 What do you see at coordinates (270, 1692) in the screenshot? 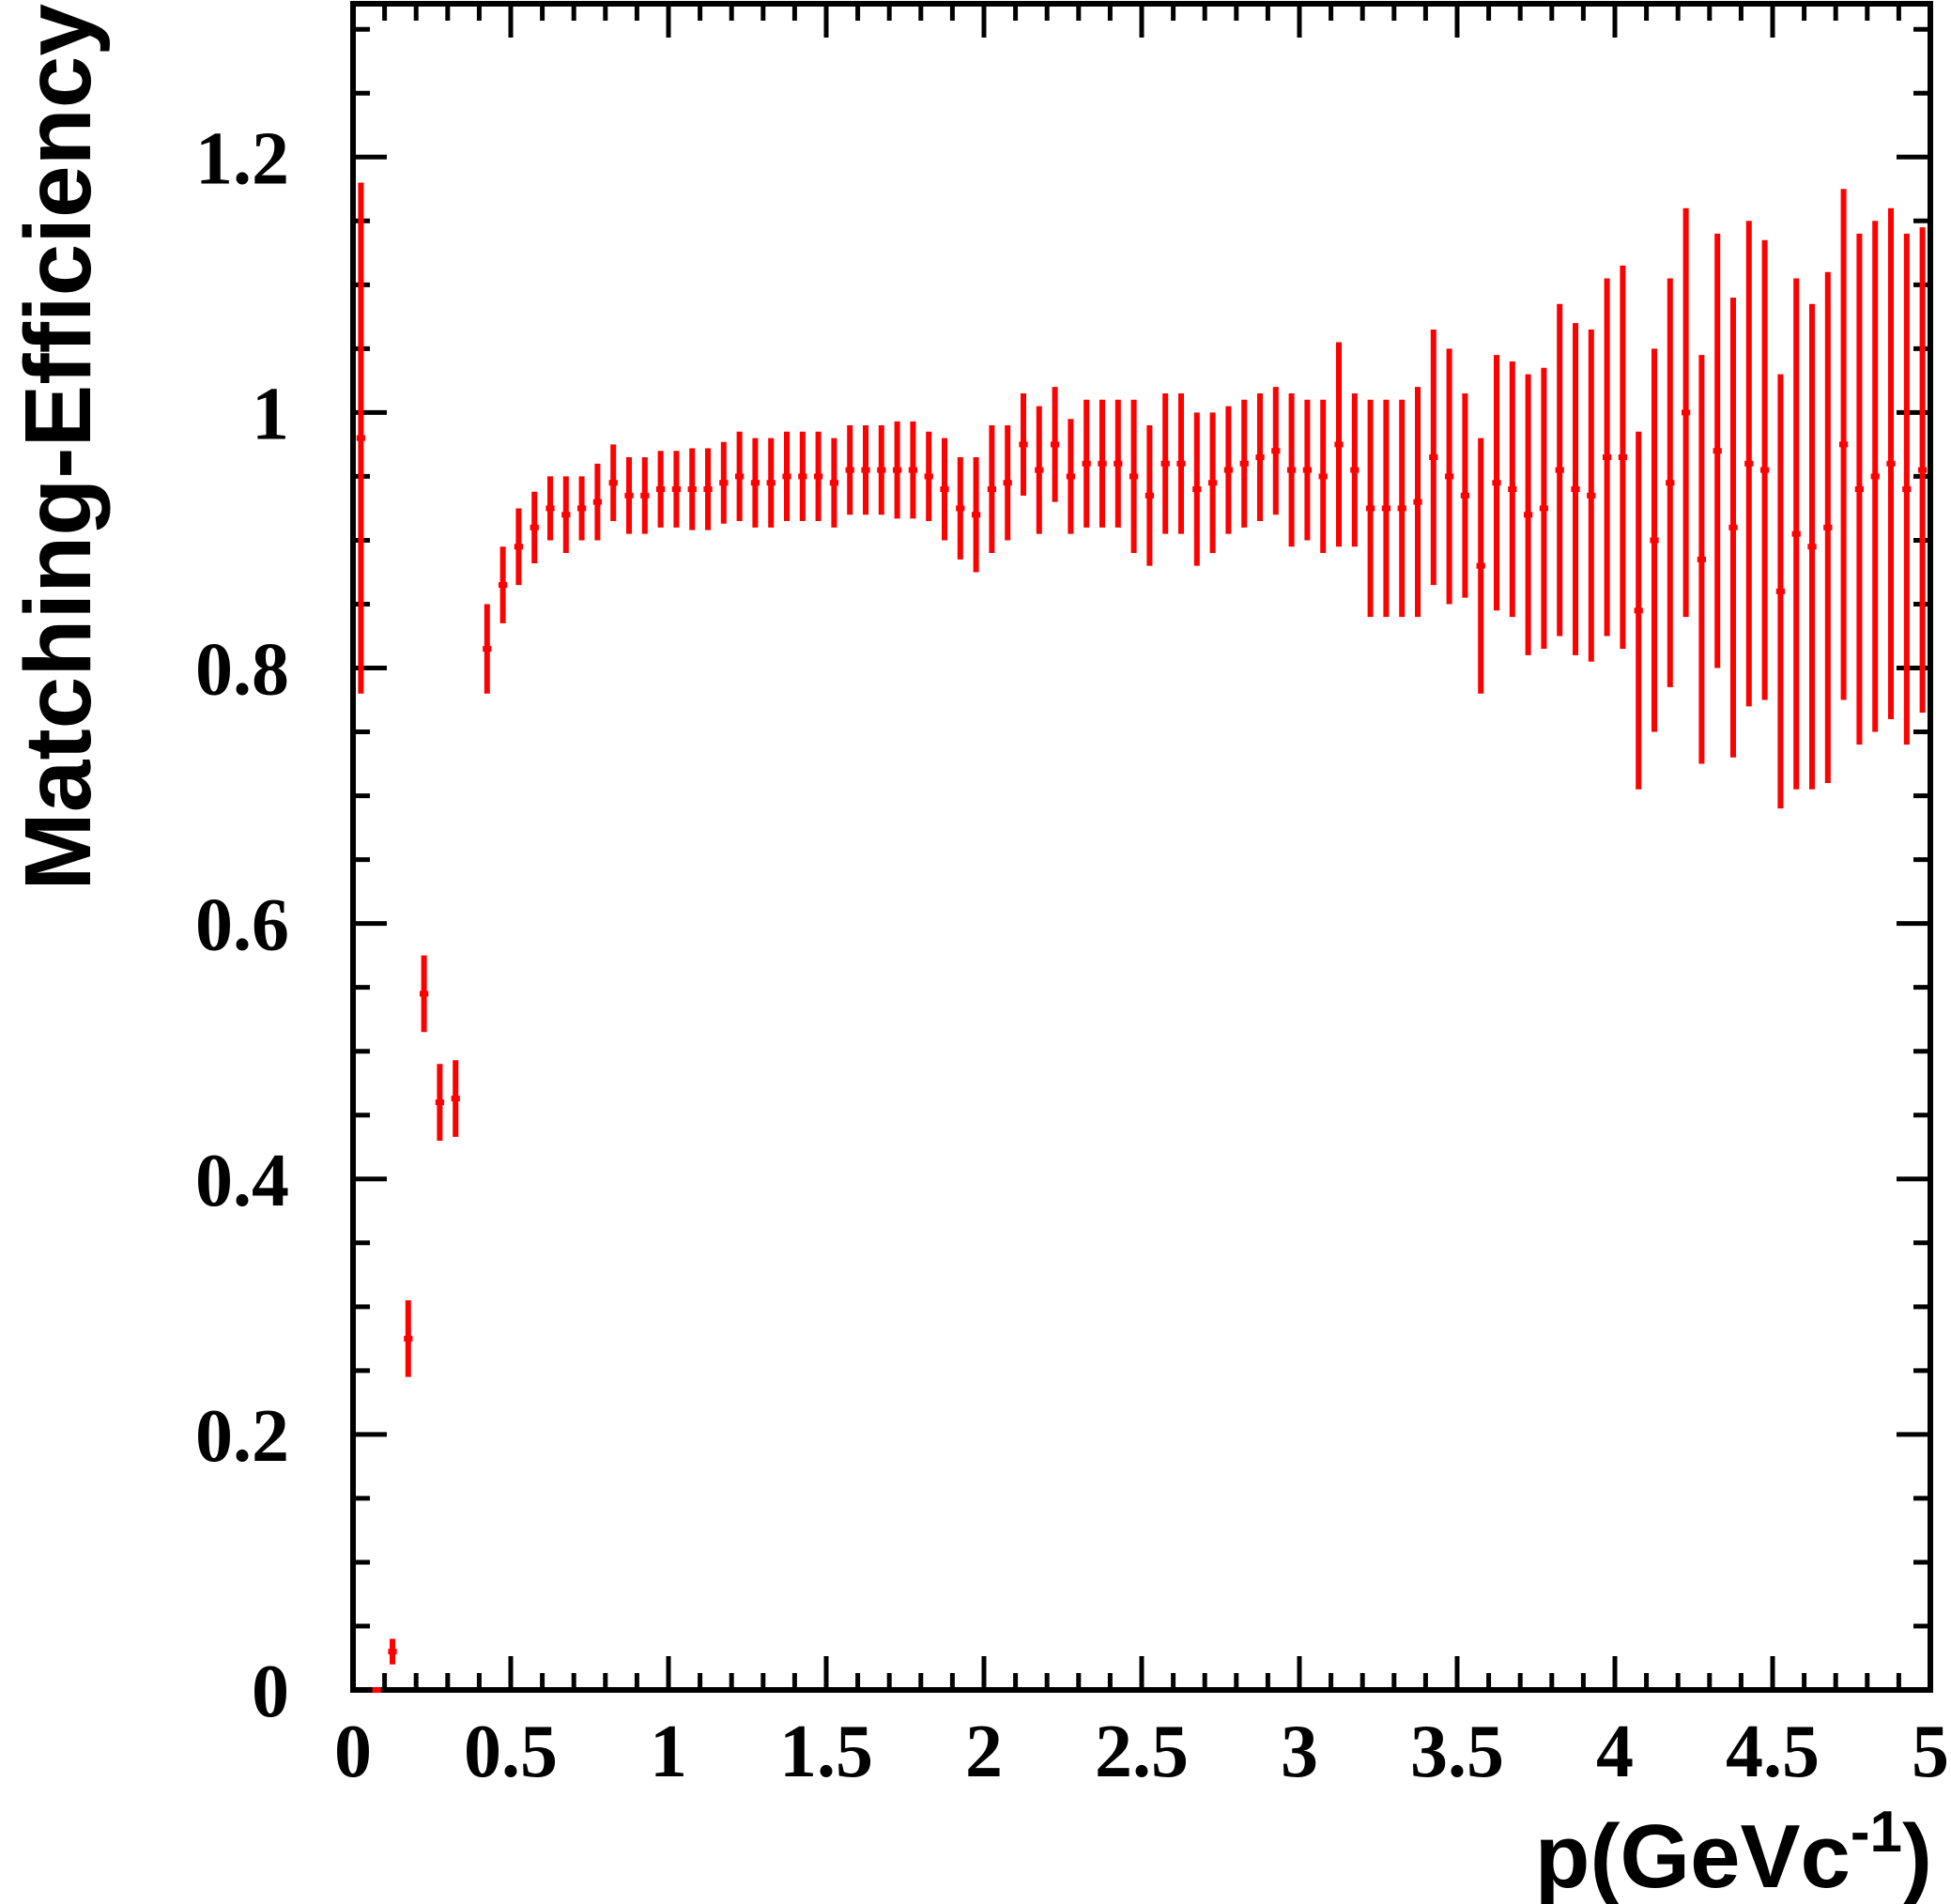
I see `y-tick-label: 0` at bounding box center [270, 1692].